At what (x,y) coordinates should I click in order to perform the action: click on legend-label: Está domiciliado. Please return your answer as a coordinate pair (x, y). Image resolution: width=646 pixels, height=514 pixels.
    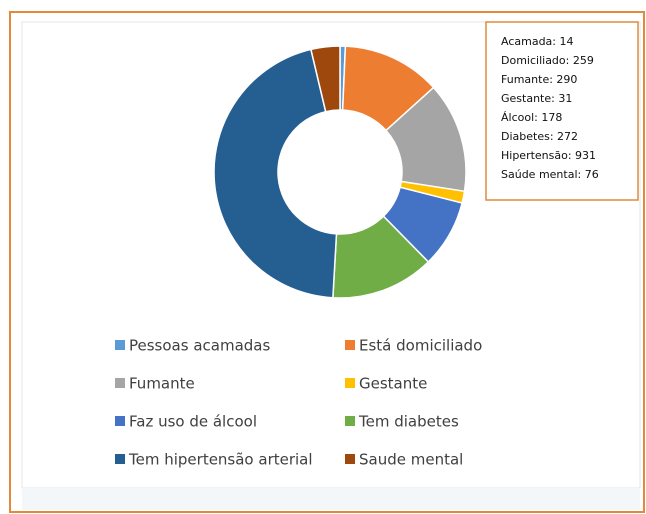
    Looking at the image, I should click on (420, 346).